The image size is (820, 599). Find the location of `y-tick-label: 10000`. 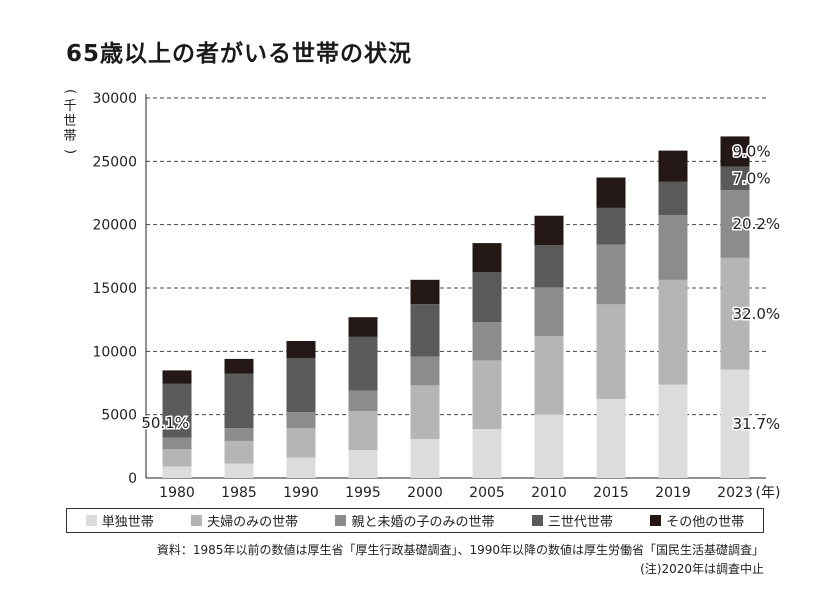

y-tick-label: 10000 is located at coordinates (114, 352).